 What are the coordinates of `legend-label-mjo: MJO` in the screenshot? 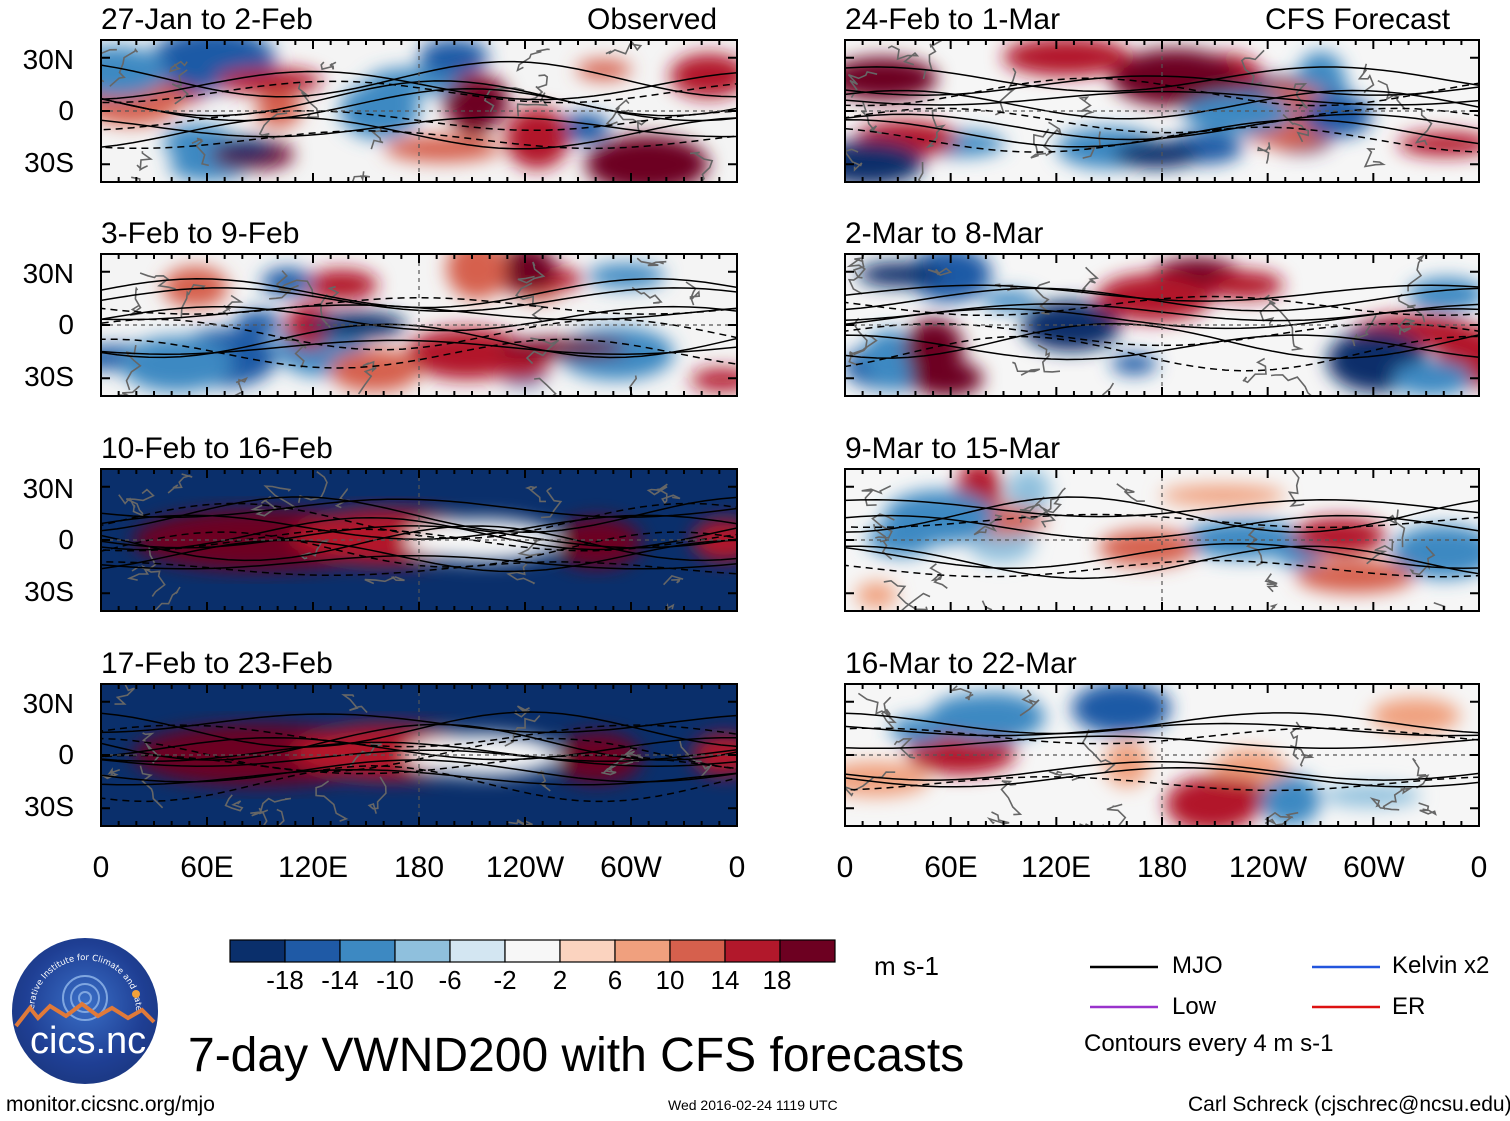 It's located at (1197, 965).